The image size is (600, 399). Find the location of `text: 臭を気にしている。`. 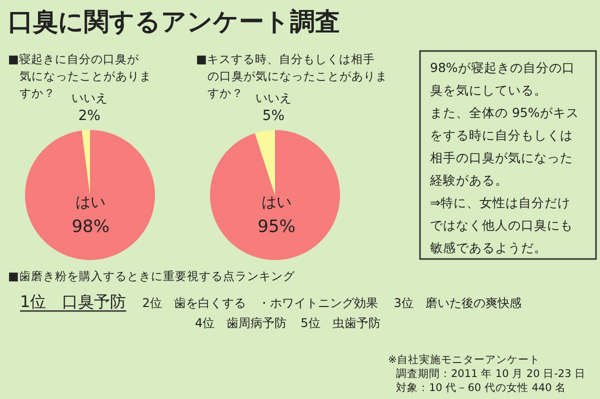

text: 臭を気にしている。 is located at coordinates (488, 90).